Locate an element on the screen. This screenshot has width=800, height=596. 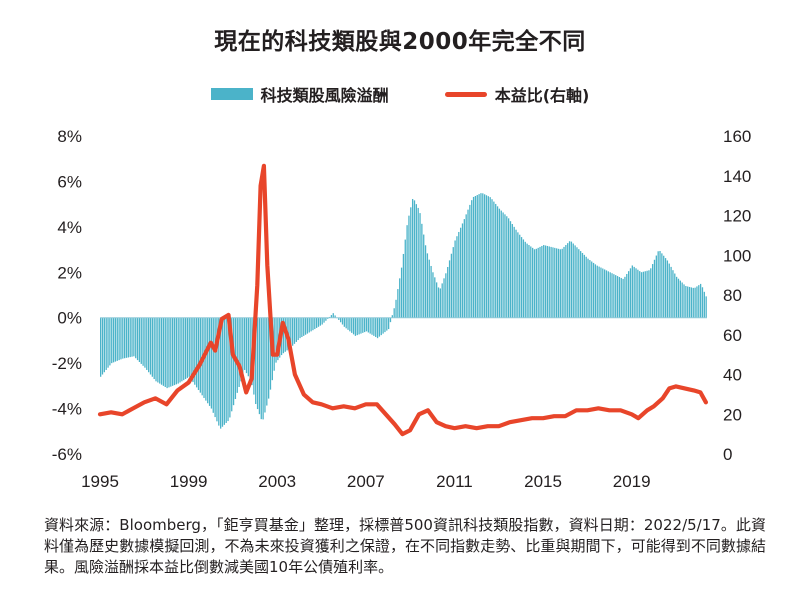
legend-item-bars: 科技類股風險溢酬 is located at coordinates (299, 94).